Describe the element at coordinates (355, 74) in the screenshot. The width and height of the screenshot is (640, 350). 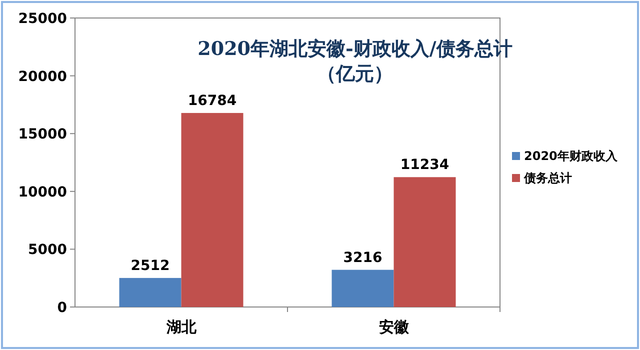
I see `text: （亿元）` at that location.